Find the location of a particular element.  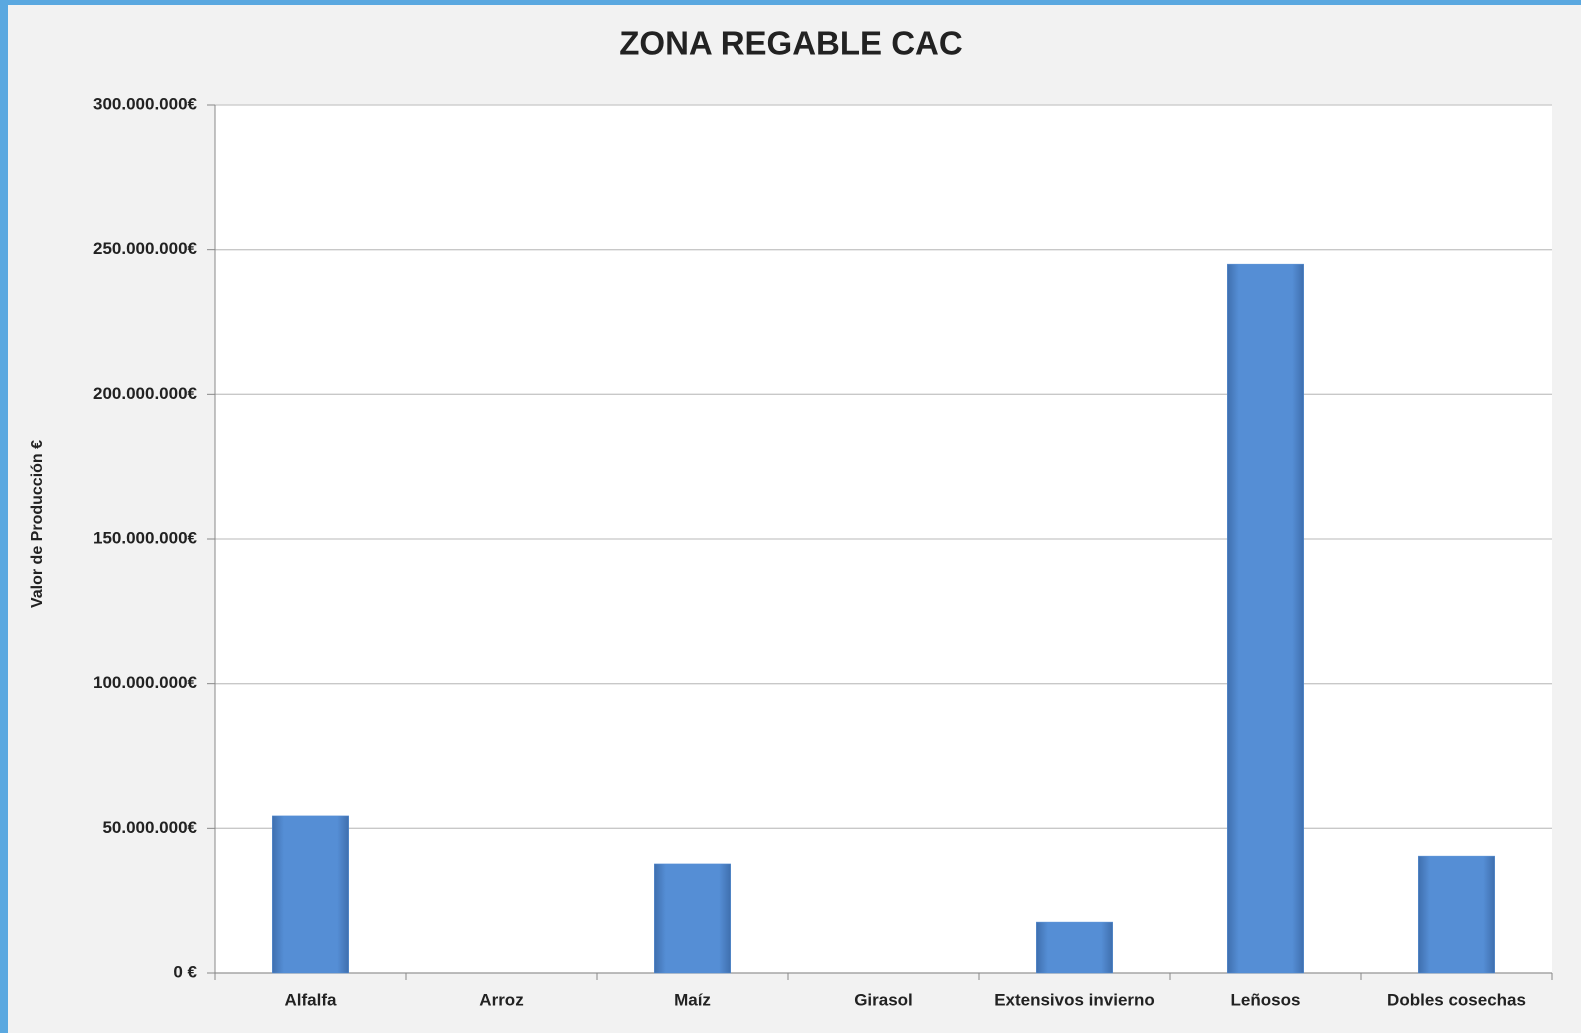

x-tick-label: Girasol is located at coordinates (883, 999).